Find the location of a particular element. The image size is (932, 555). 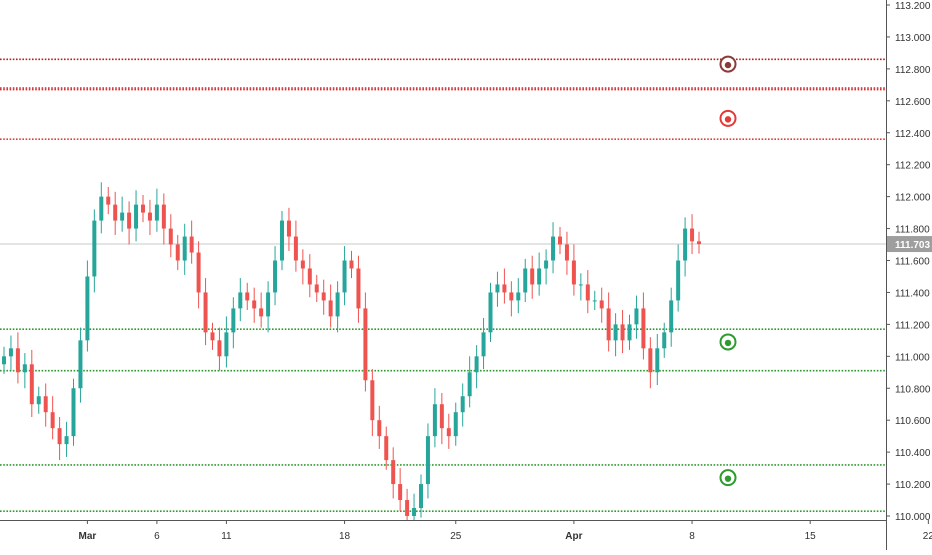

price-tick-label: 112.200 is located at coordinates (913, 166).